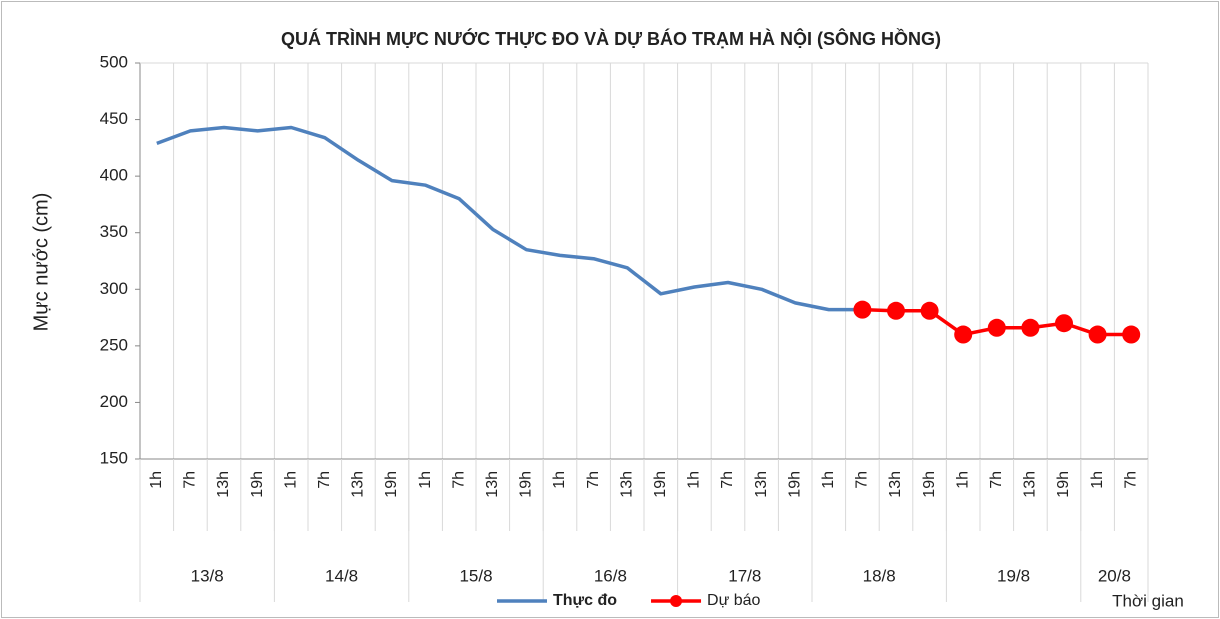  I want to click on legend-label: Dự báo, so click(734, 600).